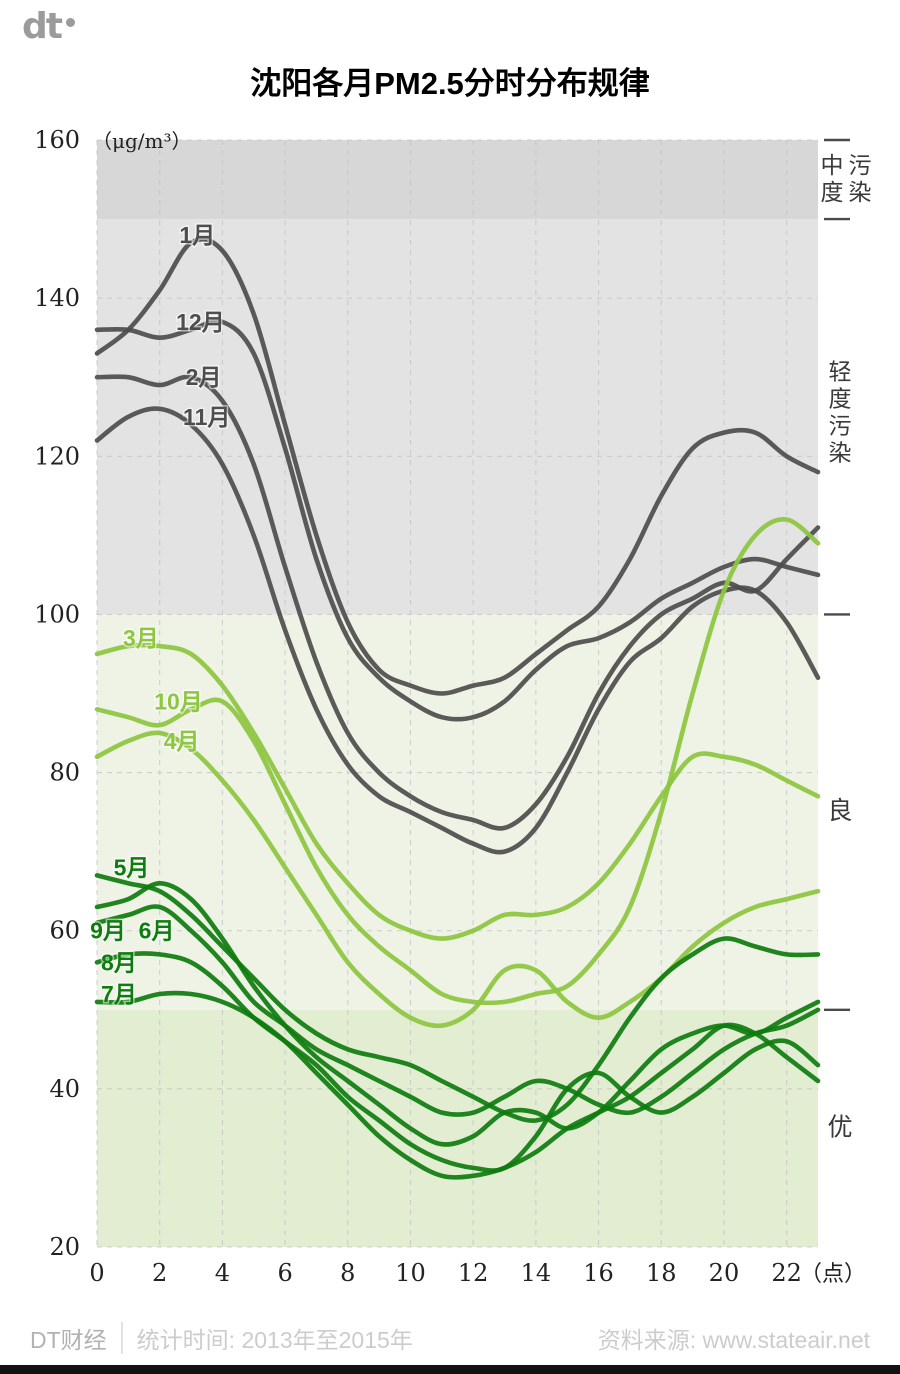 Image resolution: width=900 pixels, height=1374 pixels. Describe the element at coordinates (450, 1369) in the screenshot. I see `bottom-bar` at that location.